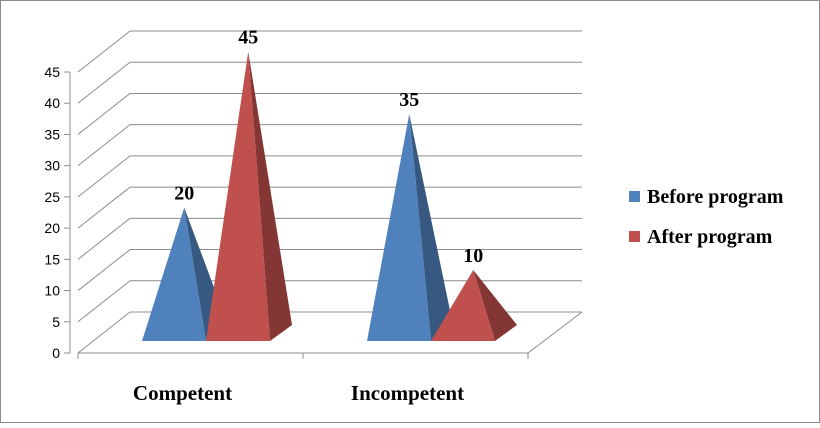  What do you see at coordinates (52, 103) in the screenshot?
I see `y-tick-label: 40` at bounding box center [52, 103].